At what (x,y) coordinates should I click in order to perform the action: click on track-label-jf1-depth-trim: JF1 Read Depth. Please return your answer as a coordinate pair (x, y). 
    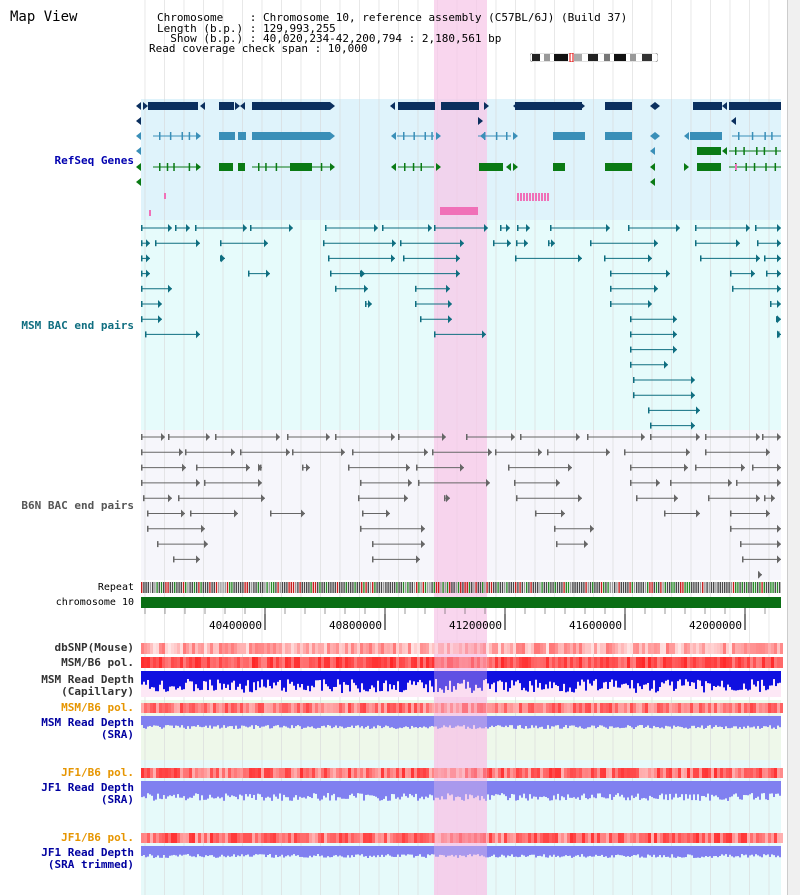
    Looking at the image, I should click on (87, 852).